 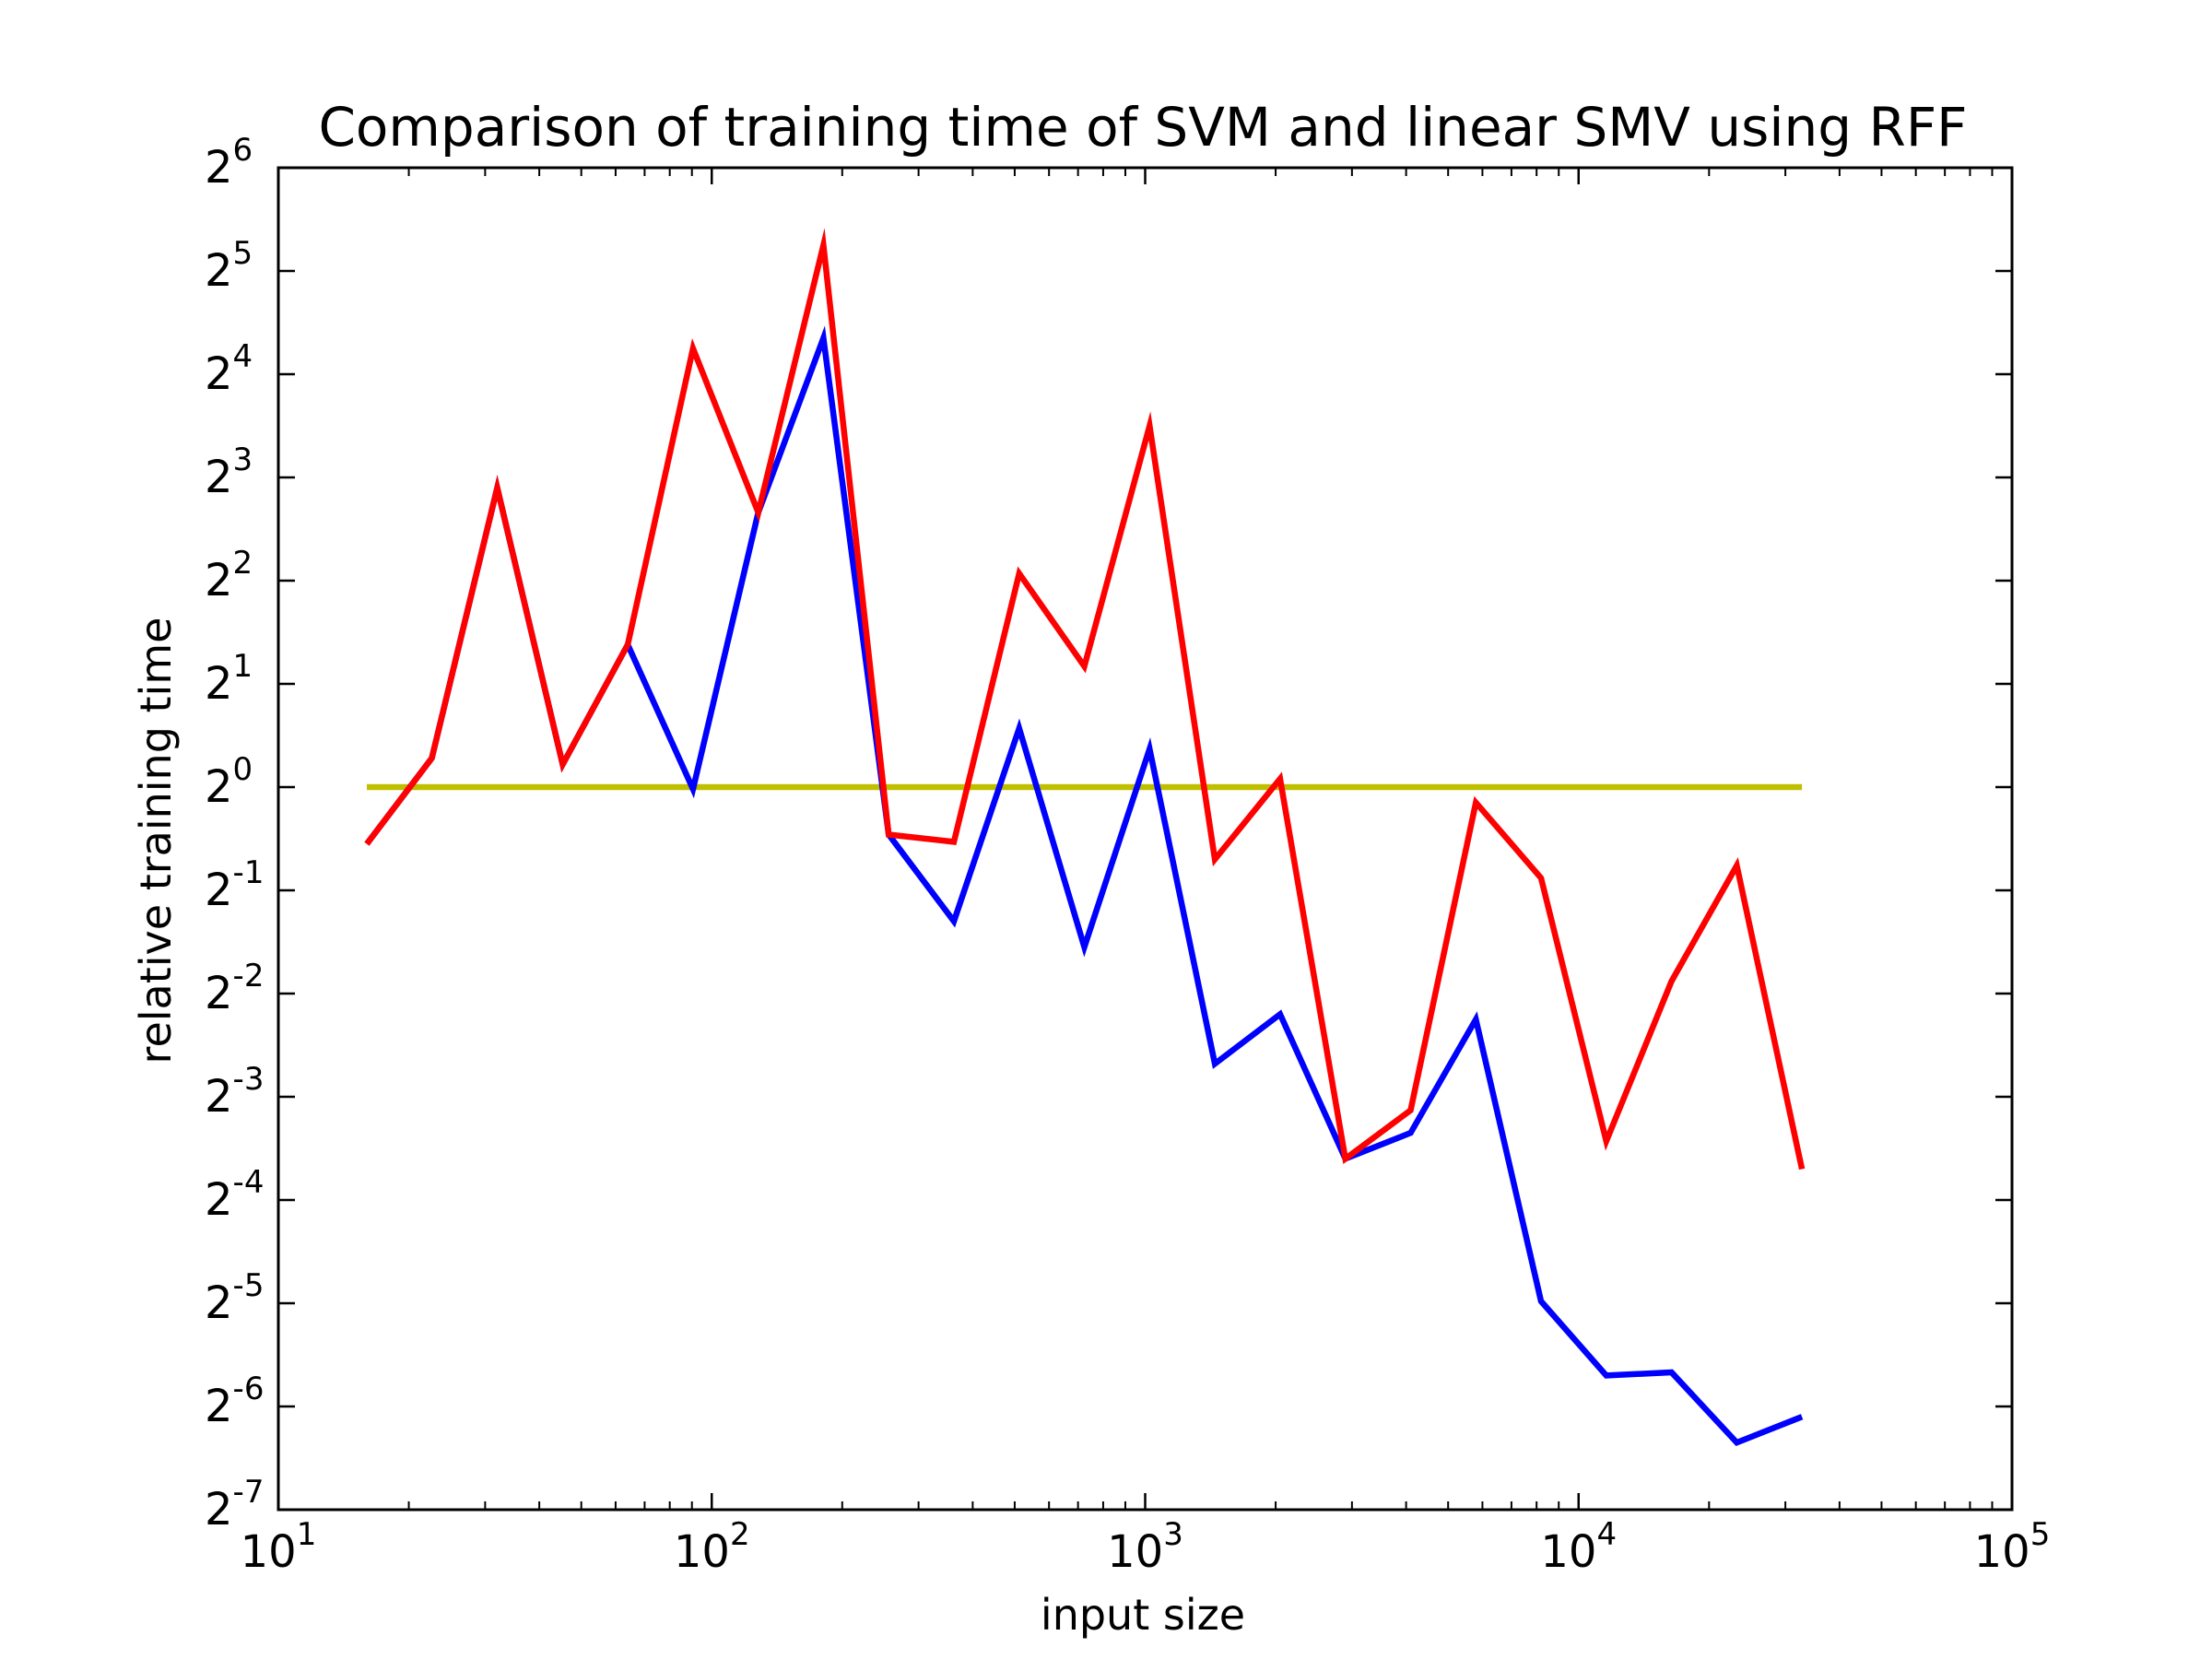 What do you see at coordinates (234, 1401) in the screenshot?
I see `y-tick-label: 2-6` at bounding box center [234, 1401].